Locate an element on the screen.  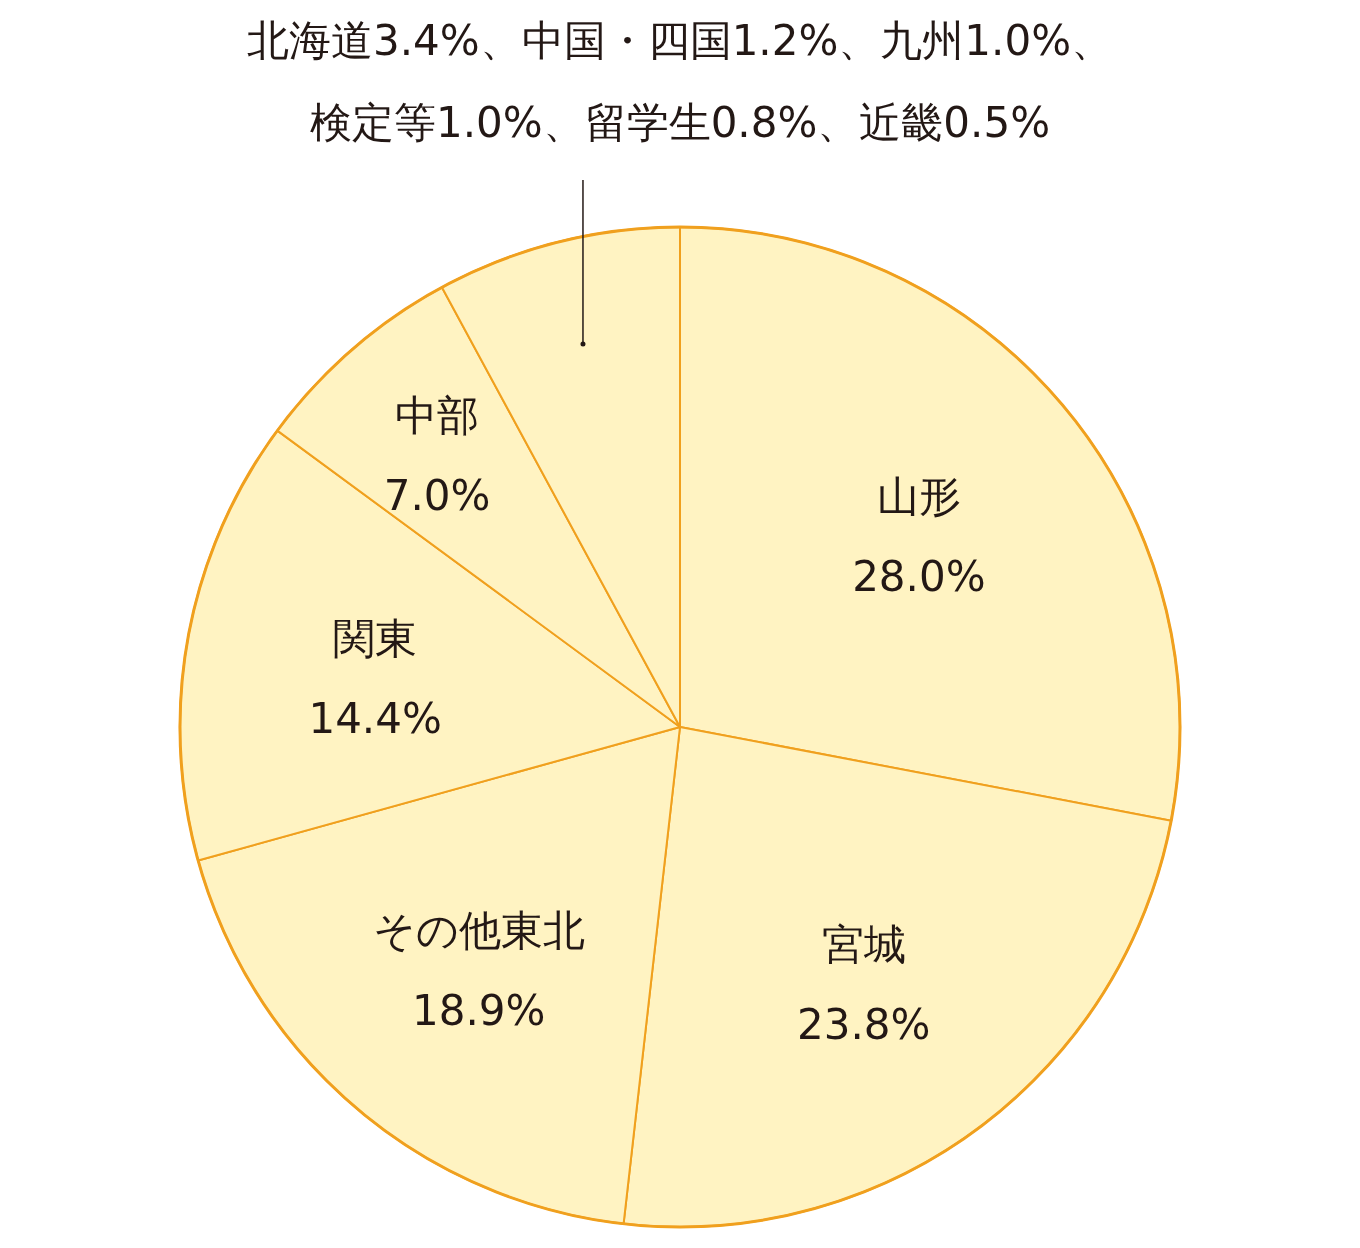
data-label: 14.4% is located at coordinates (375, 718).